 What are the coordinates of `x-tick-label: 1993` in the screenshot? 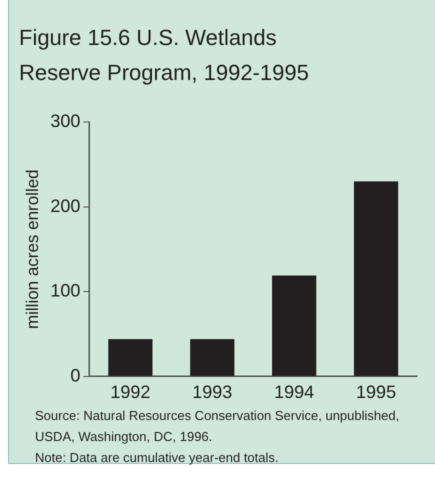 It's located at (212, 392).